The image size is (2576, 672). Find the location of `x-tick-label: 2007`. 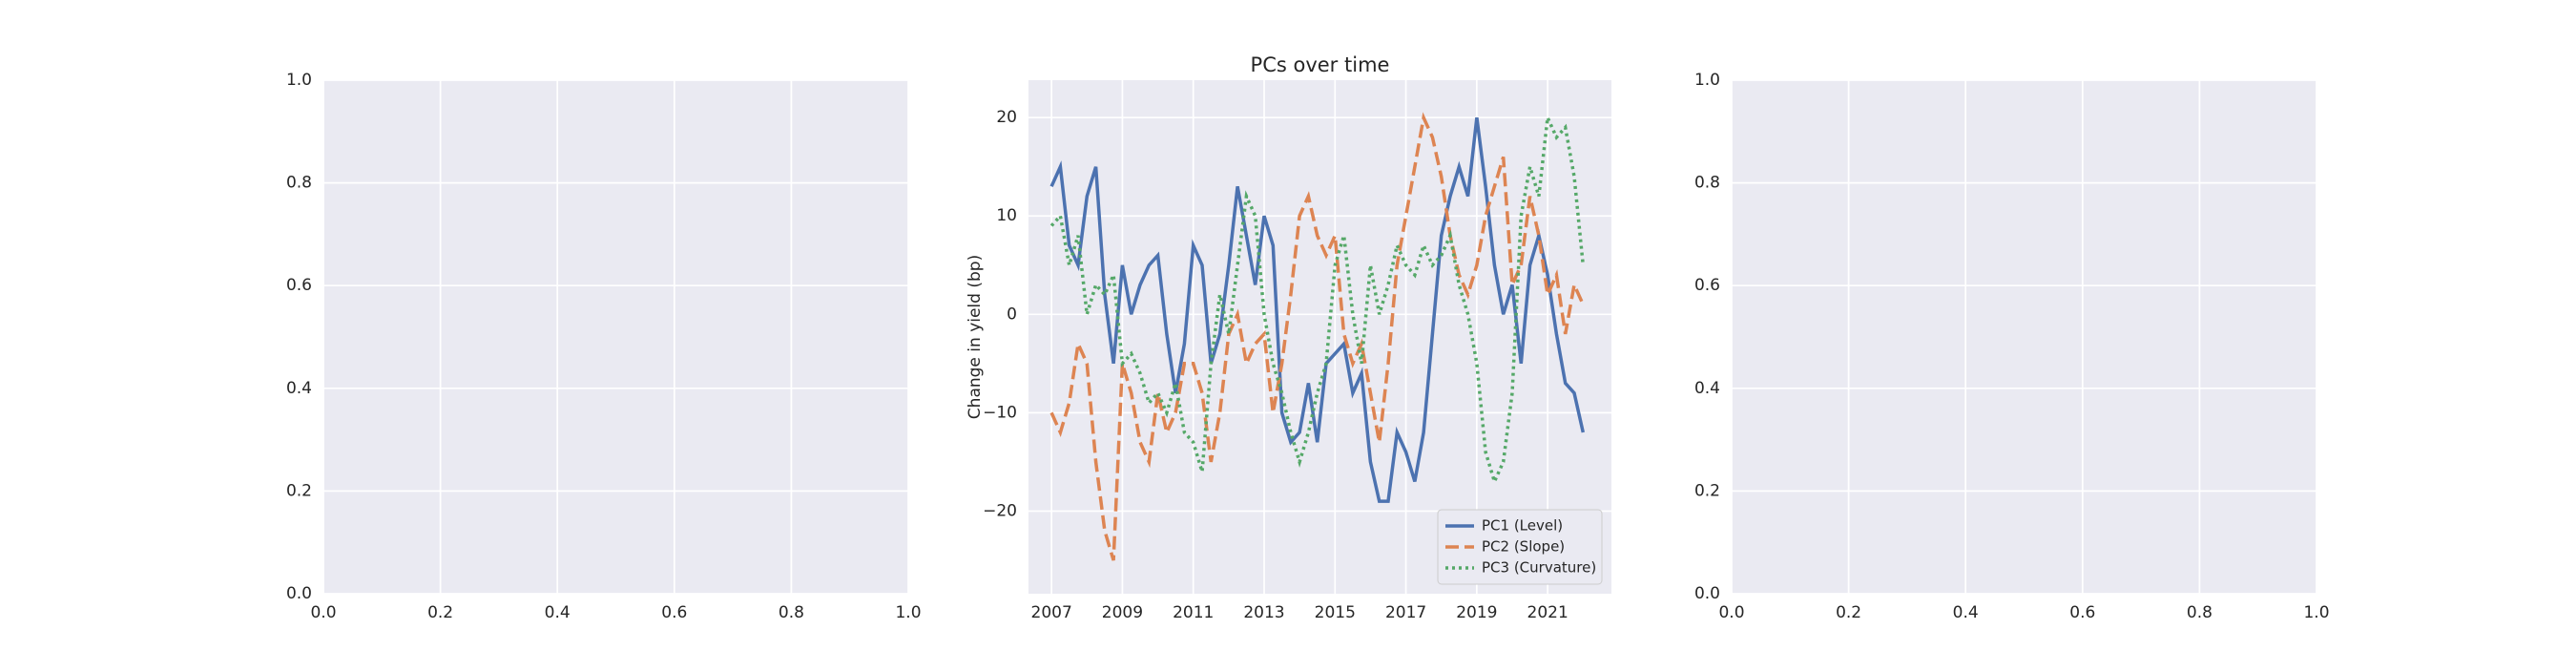

x-tick-label: 2007 is located at coordinates (1051, 613).